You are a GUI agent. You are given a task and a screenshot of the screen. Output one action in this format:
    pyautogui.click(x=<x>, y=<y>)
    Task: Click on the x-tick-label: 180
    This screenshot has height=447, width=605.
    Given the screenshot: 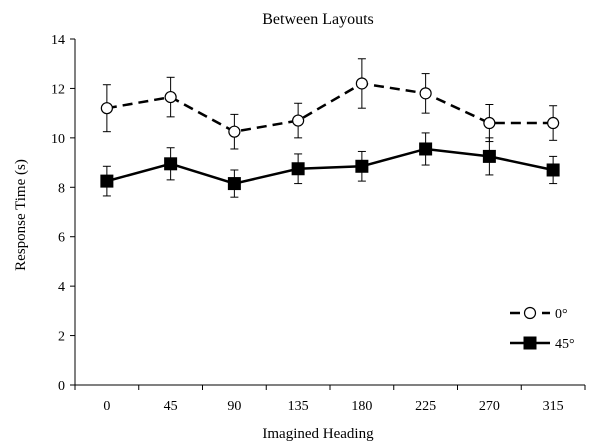 What is the action you would take?
    pyautogui.click(x=361, y=406)
    